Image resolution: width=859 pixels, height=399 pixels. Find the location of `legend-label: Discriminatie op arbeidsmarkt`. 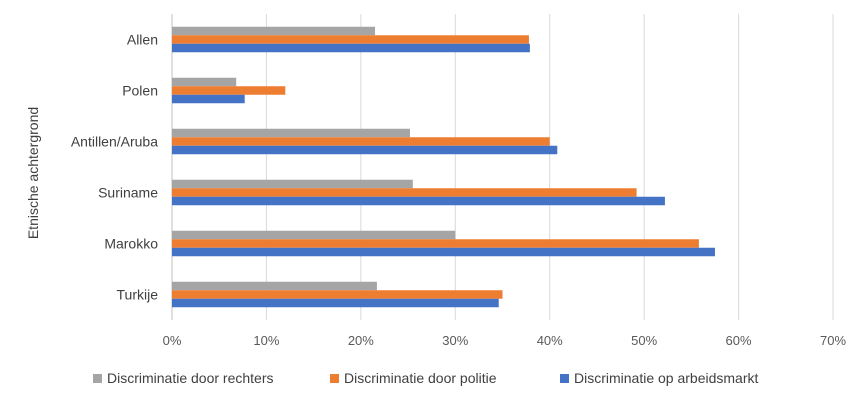

legend-label: Discriminatie op arbeidsmarkt is located at coordinates (666, 378).